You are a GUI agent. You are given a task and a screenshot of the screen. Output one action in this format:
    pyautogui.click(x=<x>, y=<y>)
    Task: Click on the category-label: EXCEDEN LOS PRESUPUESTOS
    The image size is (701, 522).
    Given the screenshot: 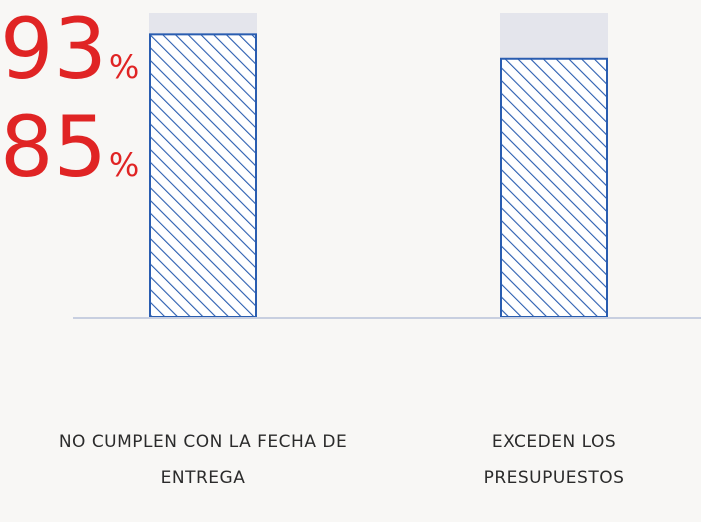 What is the action you would take?
    pyautogui.click(x=554, y=460)
    